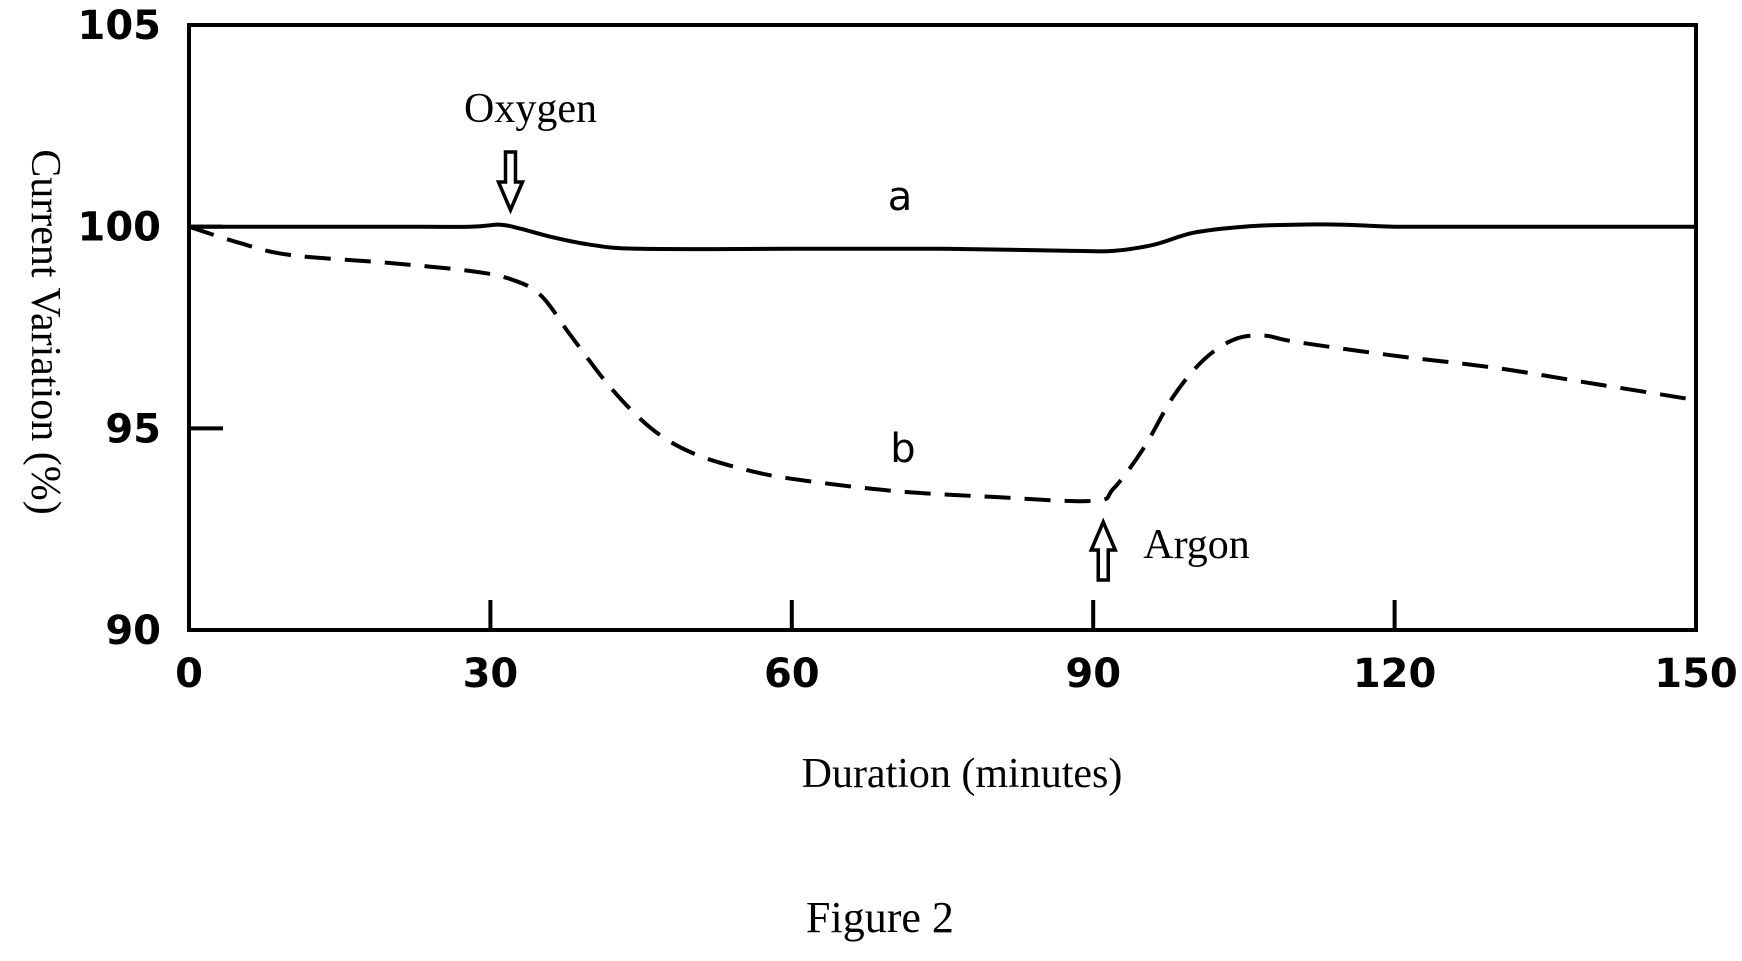 The height and width of the screenshot is (961, 1742). Describe the element at coordinates (1103, 549) in the screenshot. I see `argon-arrow-icon` at that location.